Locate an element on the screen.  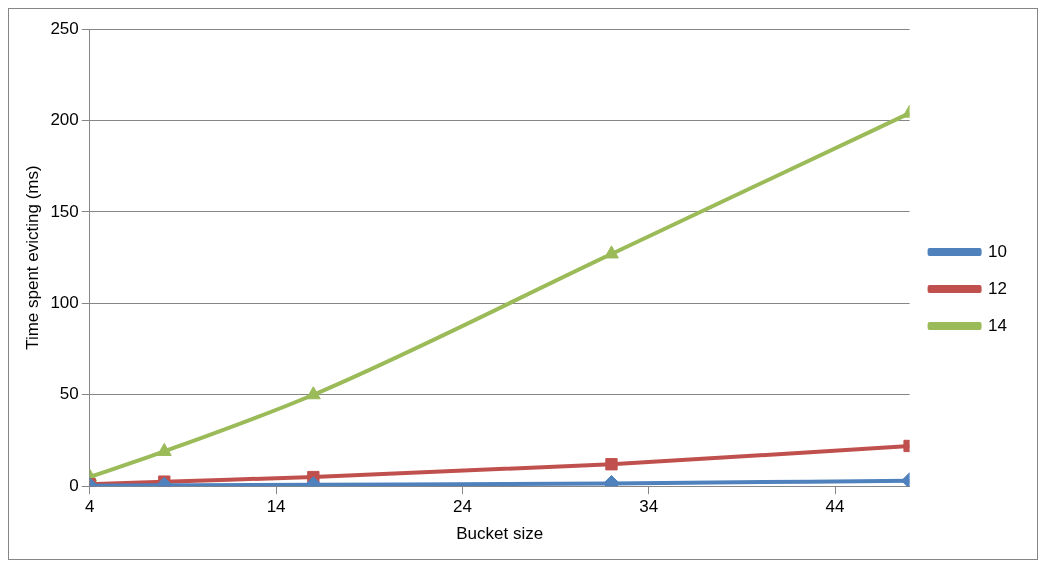
y-tick-label: 200 is located at coordinates (64, 120).